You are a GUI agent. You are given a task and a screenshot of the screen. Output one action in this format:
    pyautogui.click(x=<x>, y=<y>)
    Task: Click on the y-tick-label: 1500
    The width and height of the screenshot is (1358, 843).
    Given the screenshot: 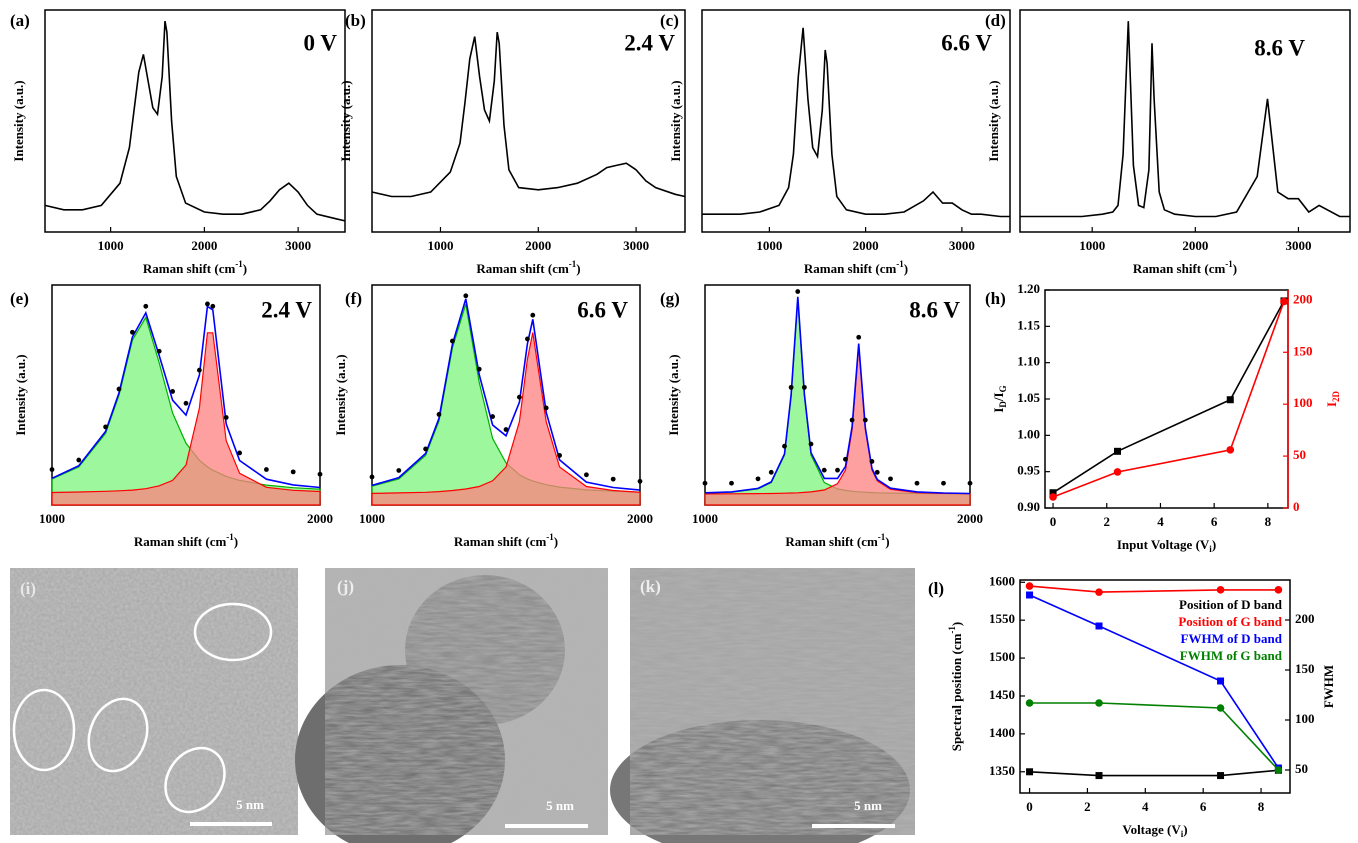 What is the action you would take?
    pyautogui.click(x=1002, y=656)
    